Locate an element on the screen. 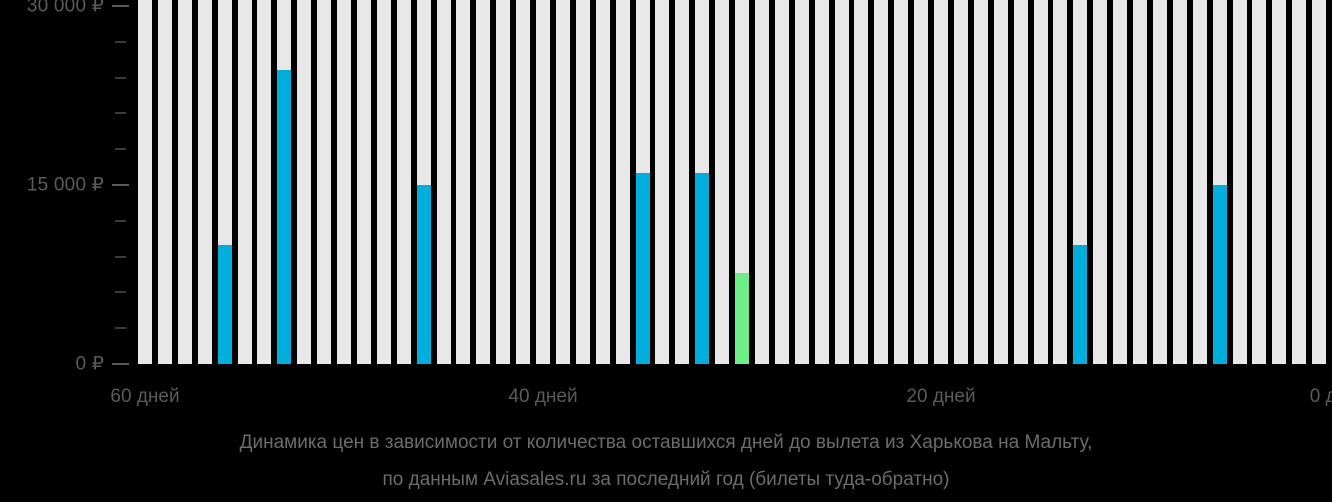 This screenshot has width=1332, height=502. y-axis-tick-label: 15 000 ₽ is located at coordinates (65, 185).